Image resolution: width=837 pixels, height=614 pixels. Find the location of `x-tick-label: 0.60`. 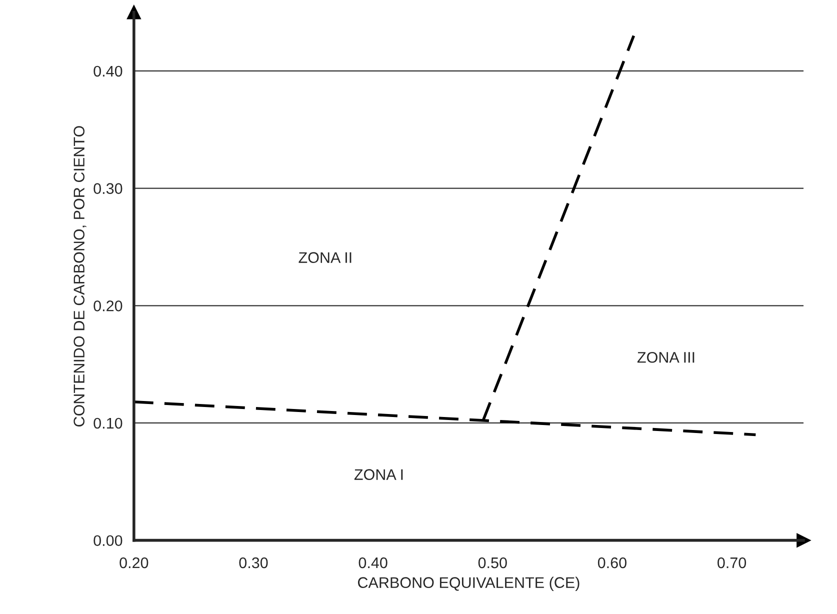

x-tick-label: 0.60 is located at coordinates (612, 562).